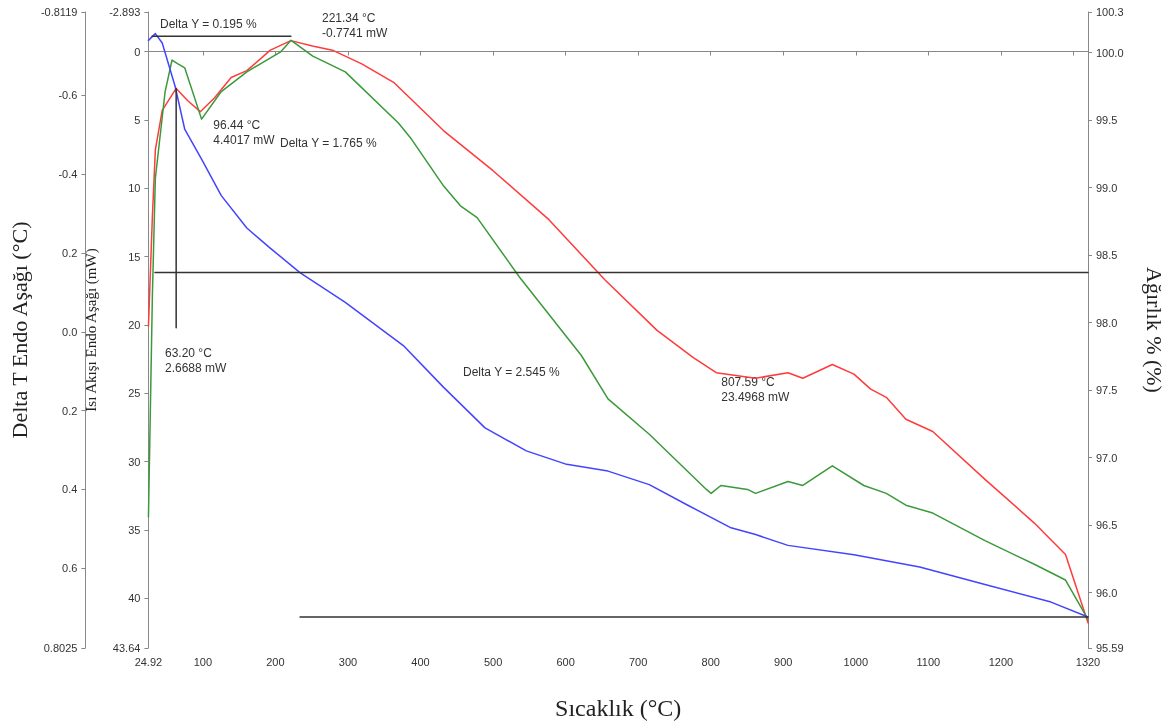  I want to click on y-tick-label: 0, so click(137, 51).